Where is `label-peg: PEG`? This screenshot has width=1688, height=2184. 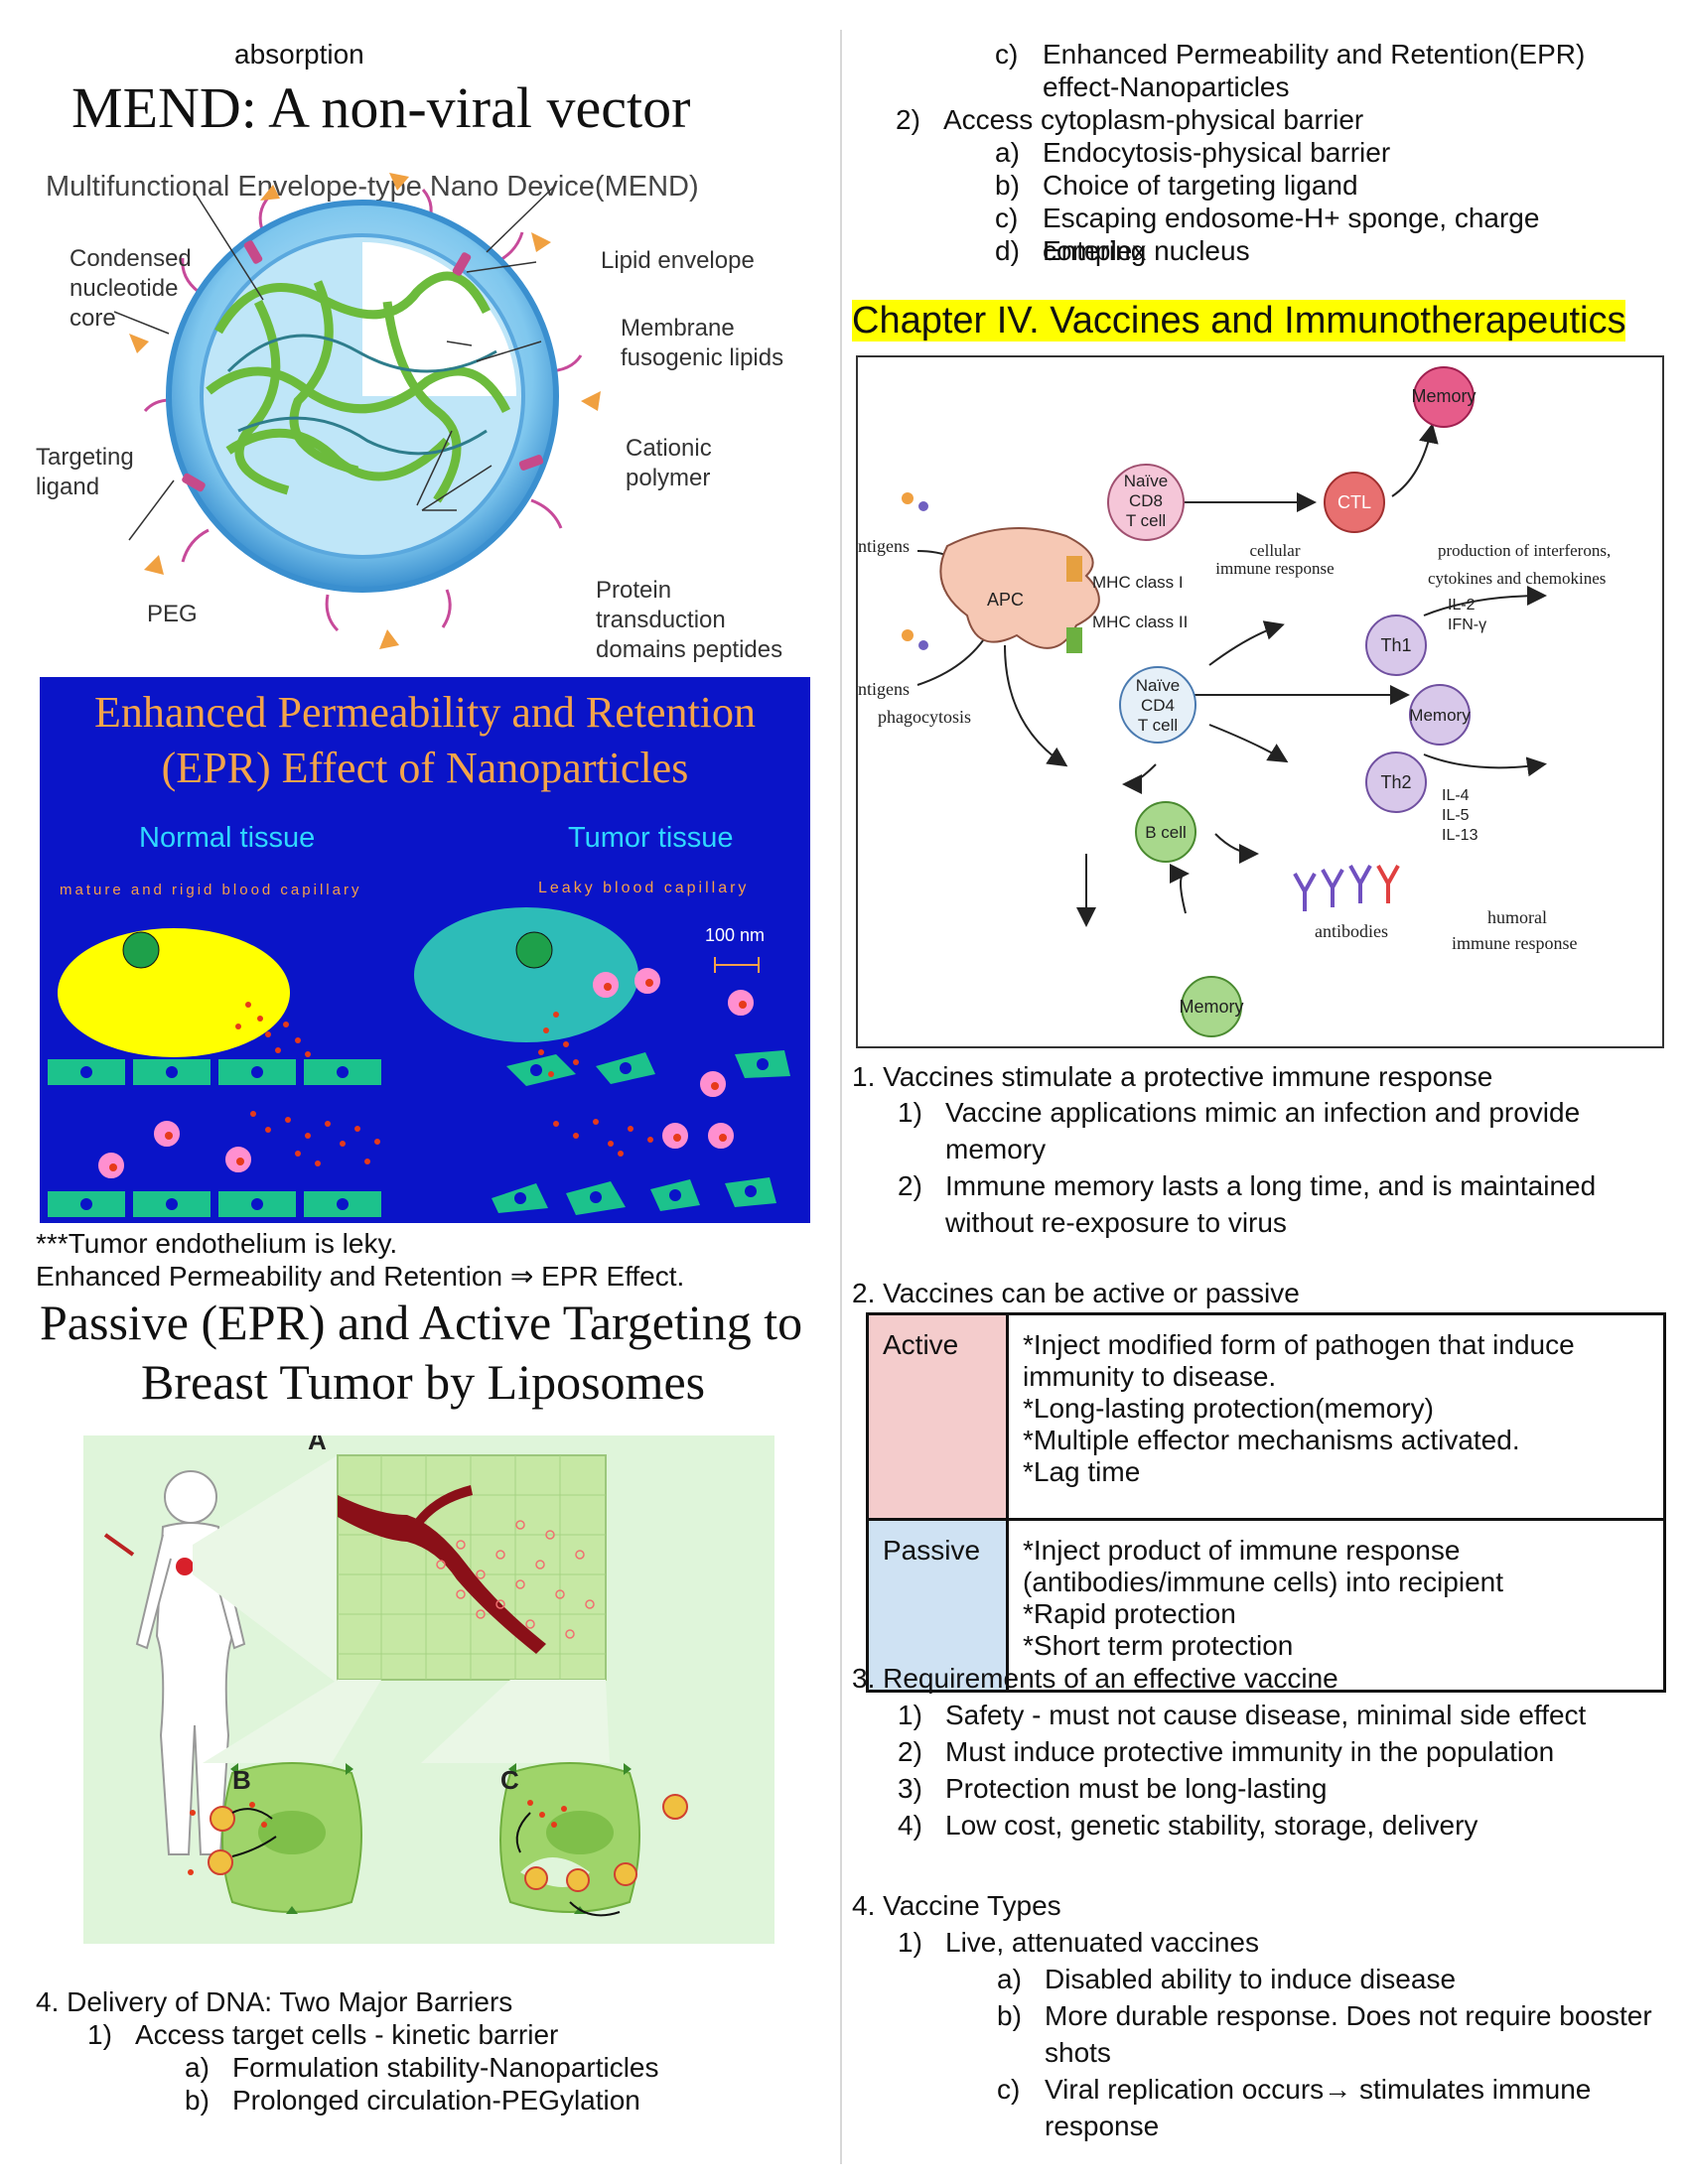 label-peg: PEG is located at coordinates (172, 614).